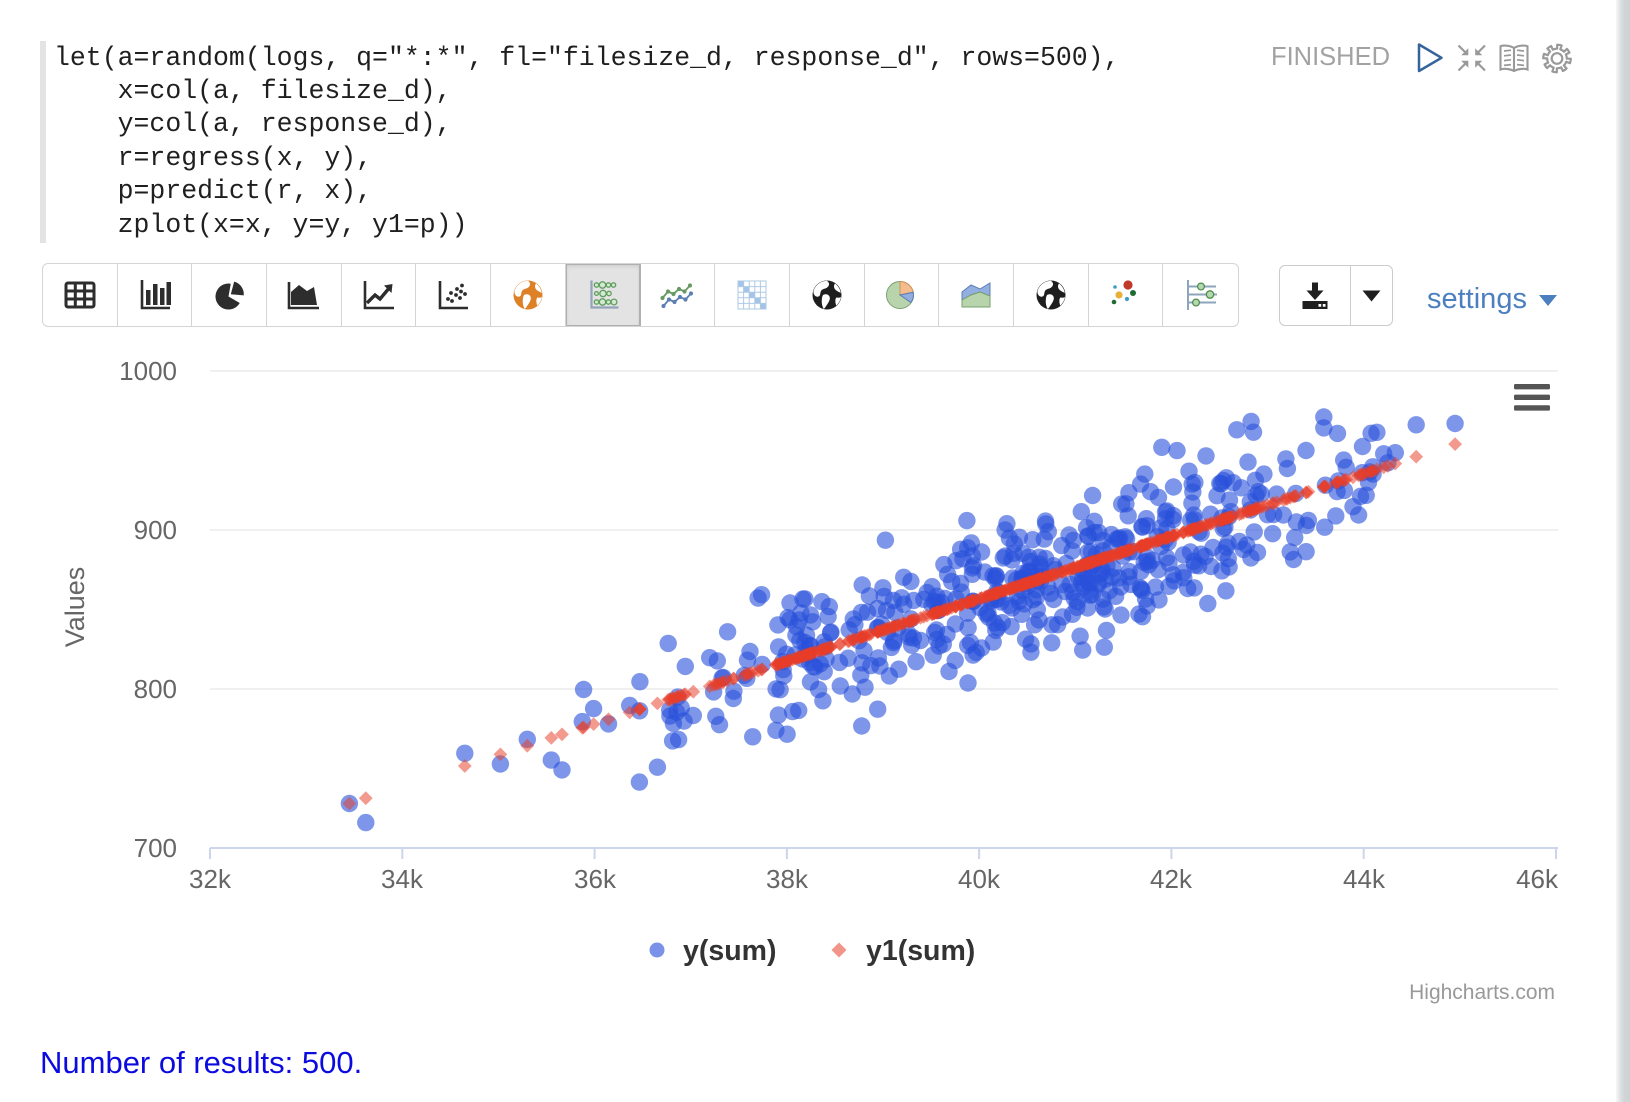 Image resolution: width=1630 pixels, height=1102 pixels. What do you see at coordinates (979, 879) in the screenshot?
I see `svg-text: 40k` at bounding box center [979, 879].